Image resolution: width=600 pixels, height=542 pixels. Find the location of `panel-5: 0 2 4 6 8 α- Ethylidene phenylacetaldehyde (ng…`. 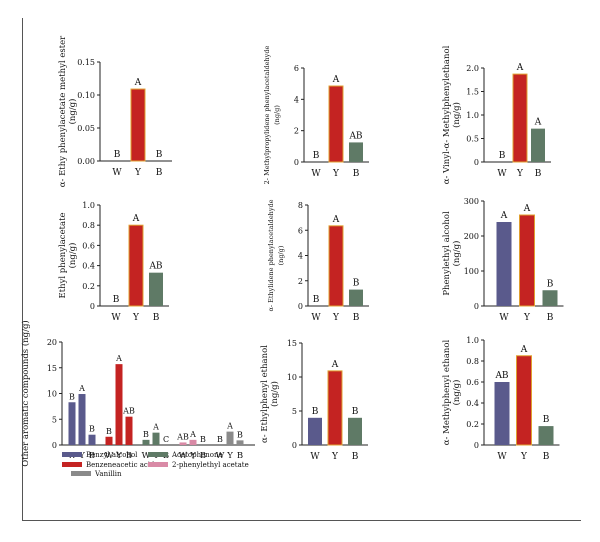

panel-5: 0 2 4 6 8 α- Ethylidene phenylacetaldehyde (ng… is located at coordinates (318, 261).